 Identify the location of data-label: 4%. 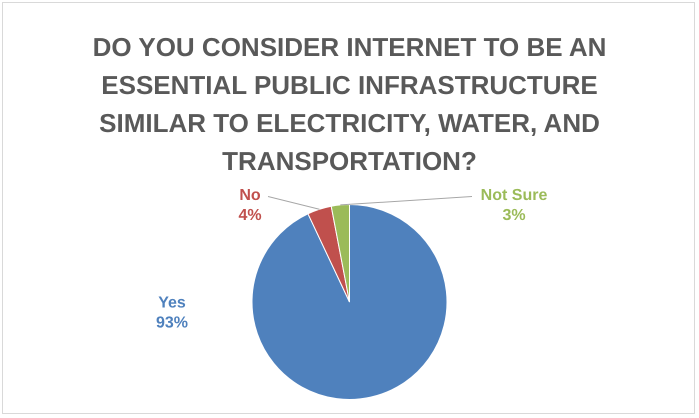
(250, 215).